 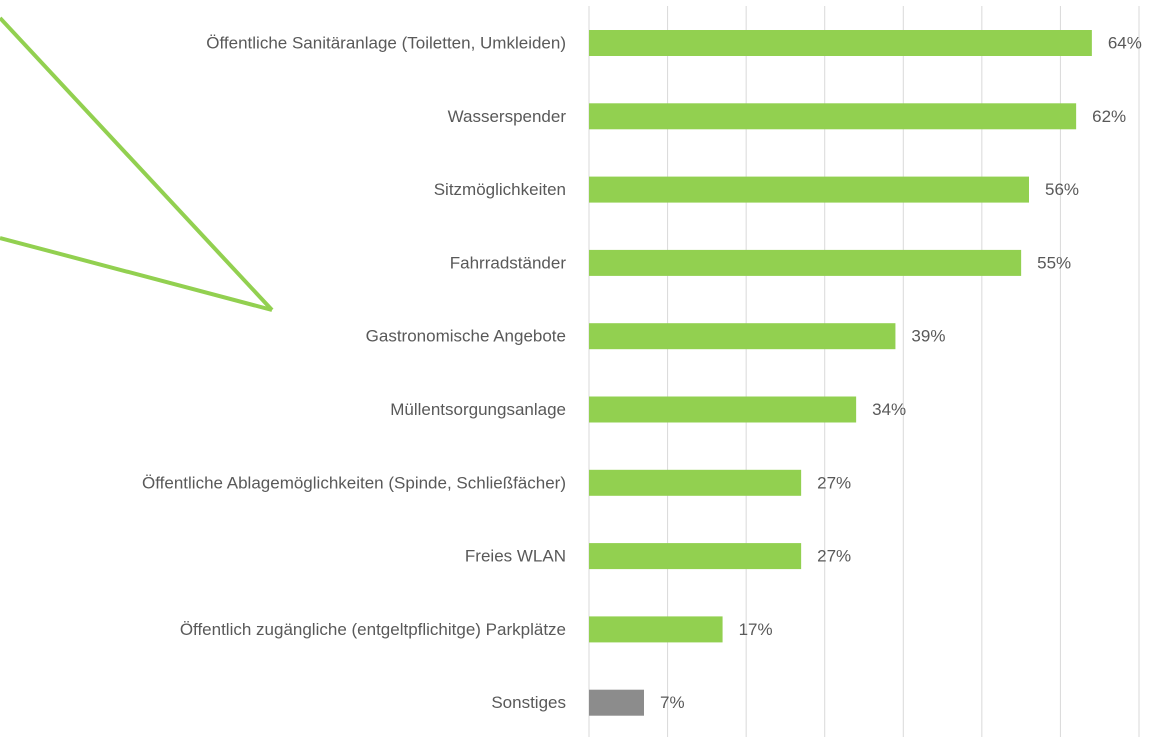 I want to click on category-label: Fahrradständer, so click(x=508, y=262).